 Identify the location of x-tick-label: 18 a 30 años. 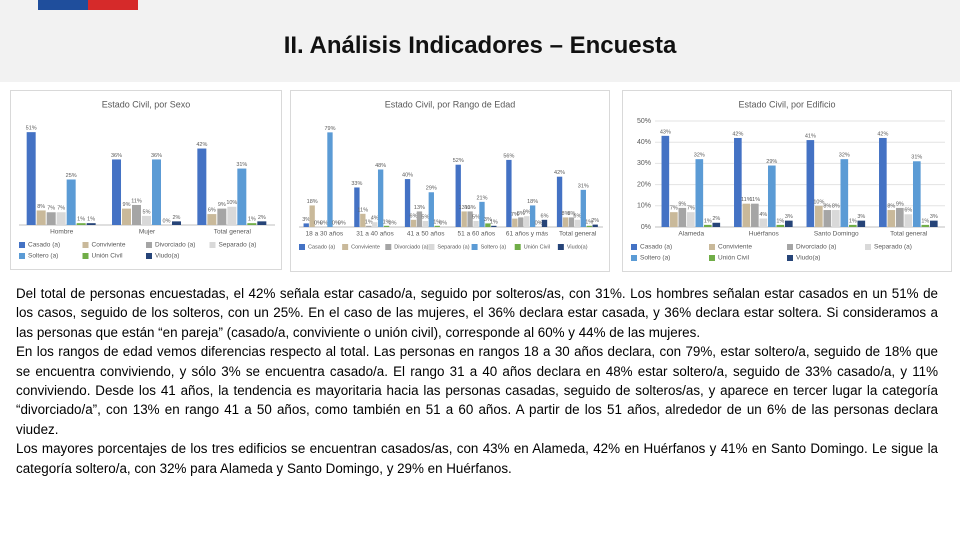
(325, 234).